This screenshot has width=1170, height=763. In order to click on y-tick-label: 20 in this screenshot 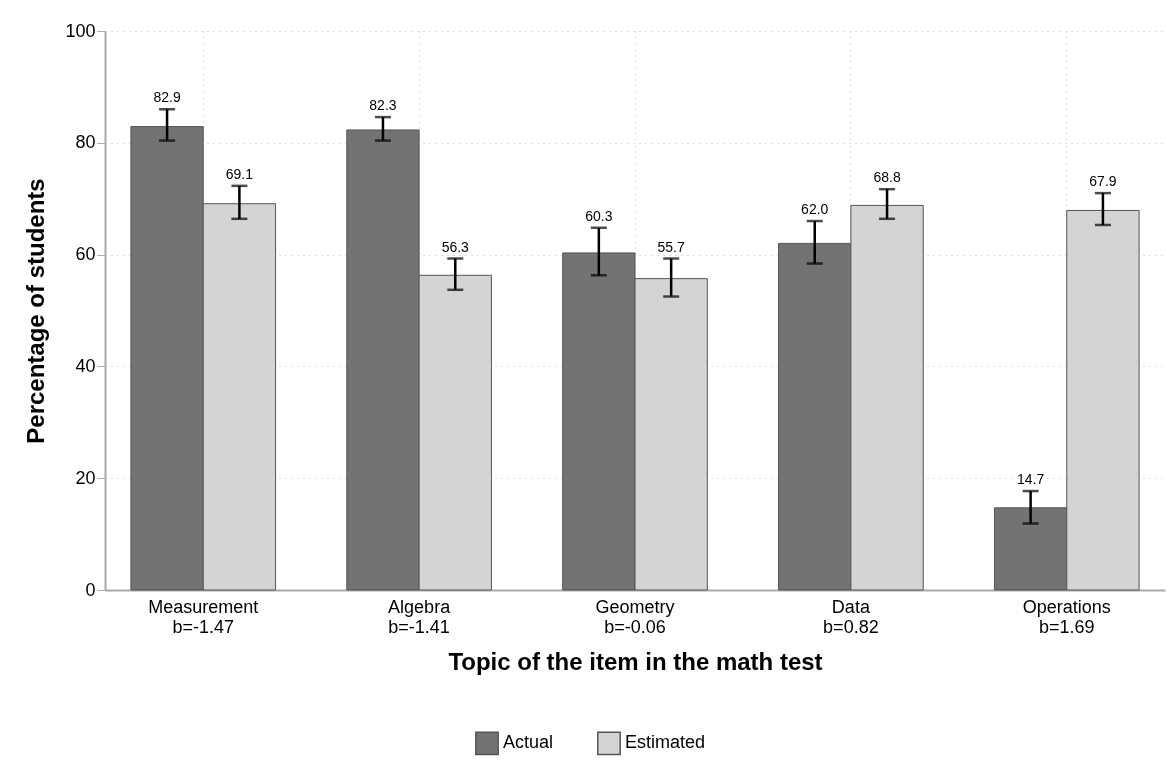, I will do `click(85, 477)`.